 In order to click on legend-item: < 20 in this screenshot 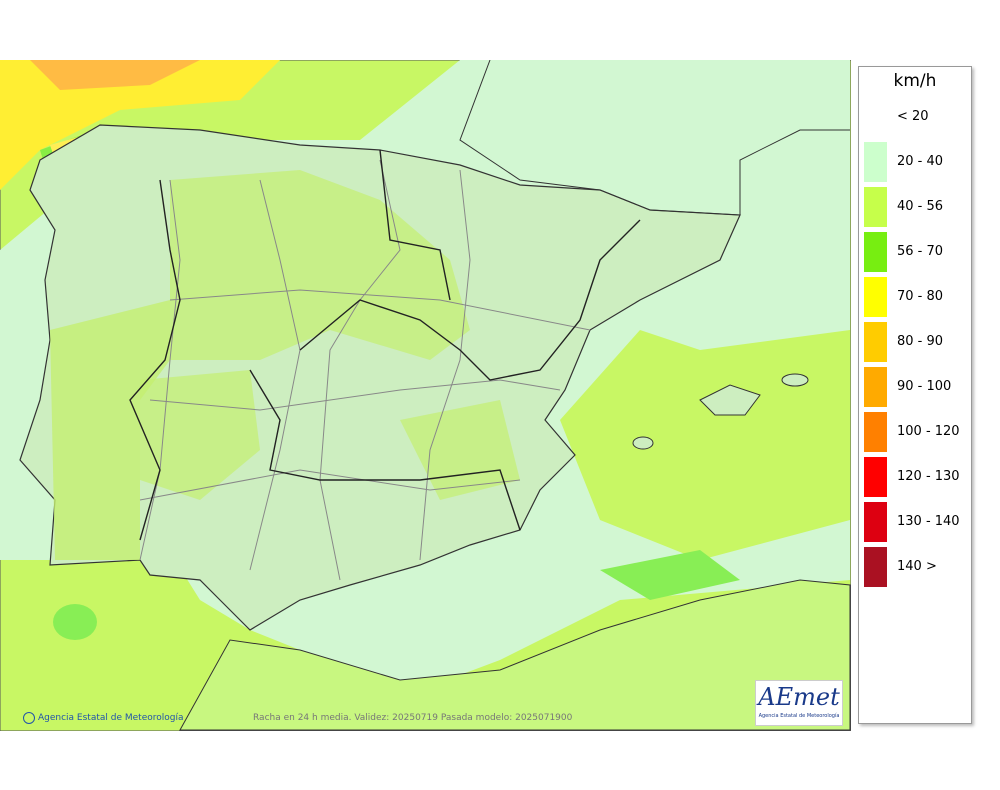, I will do `click(914, 117)`.